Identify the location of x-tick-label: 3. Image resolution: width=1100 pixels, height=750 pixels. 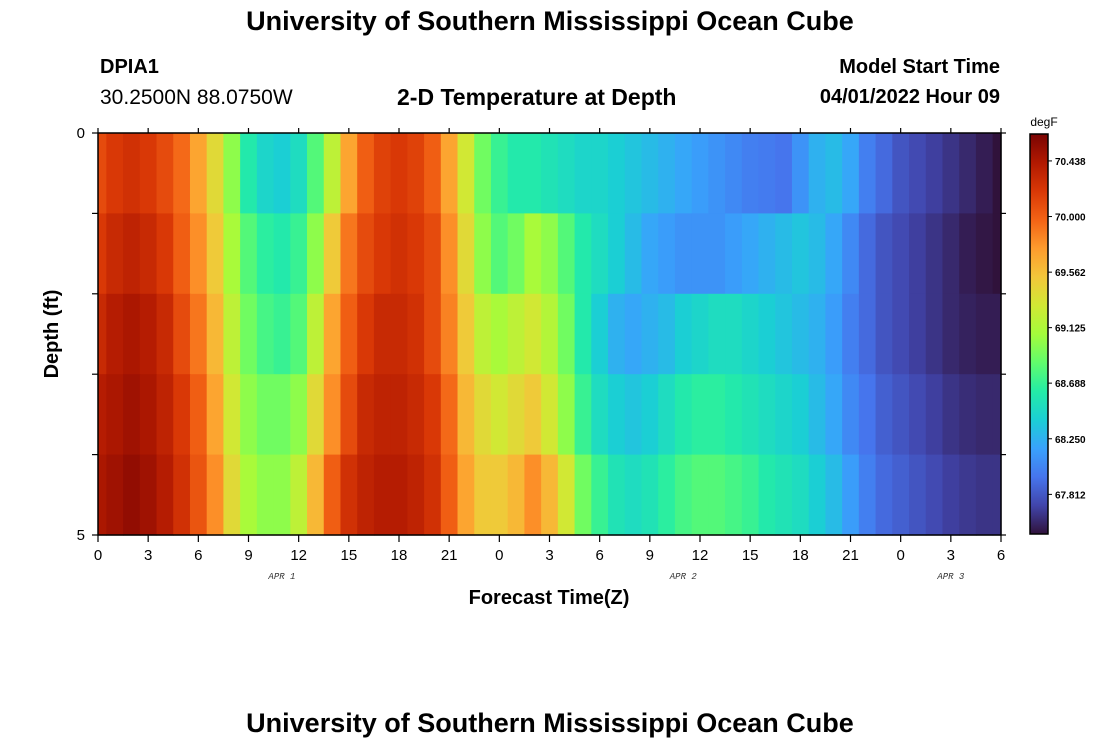
(951, 555).